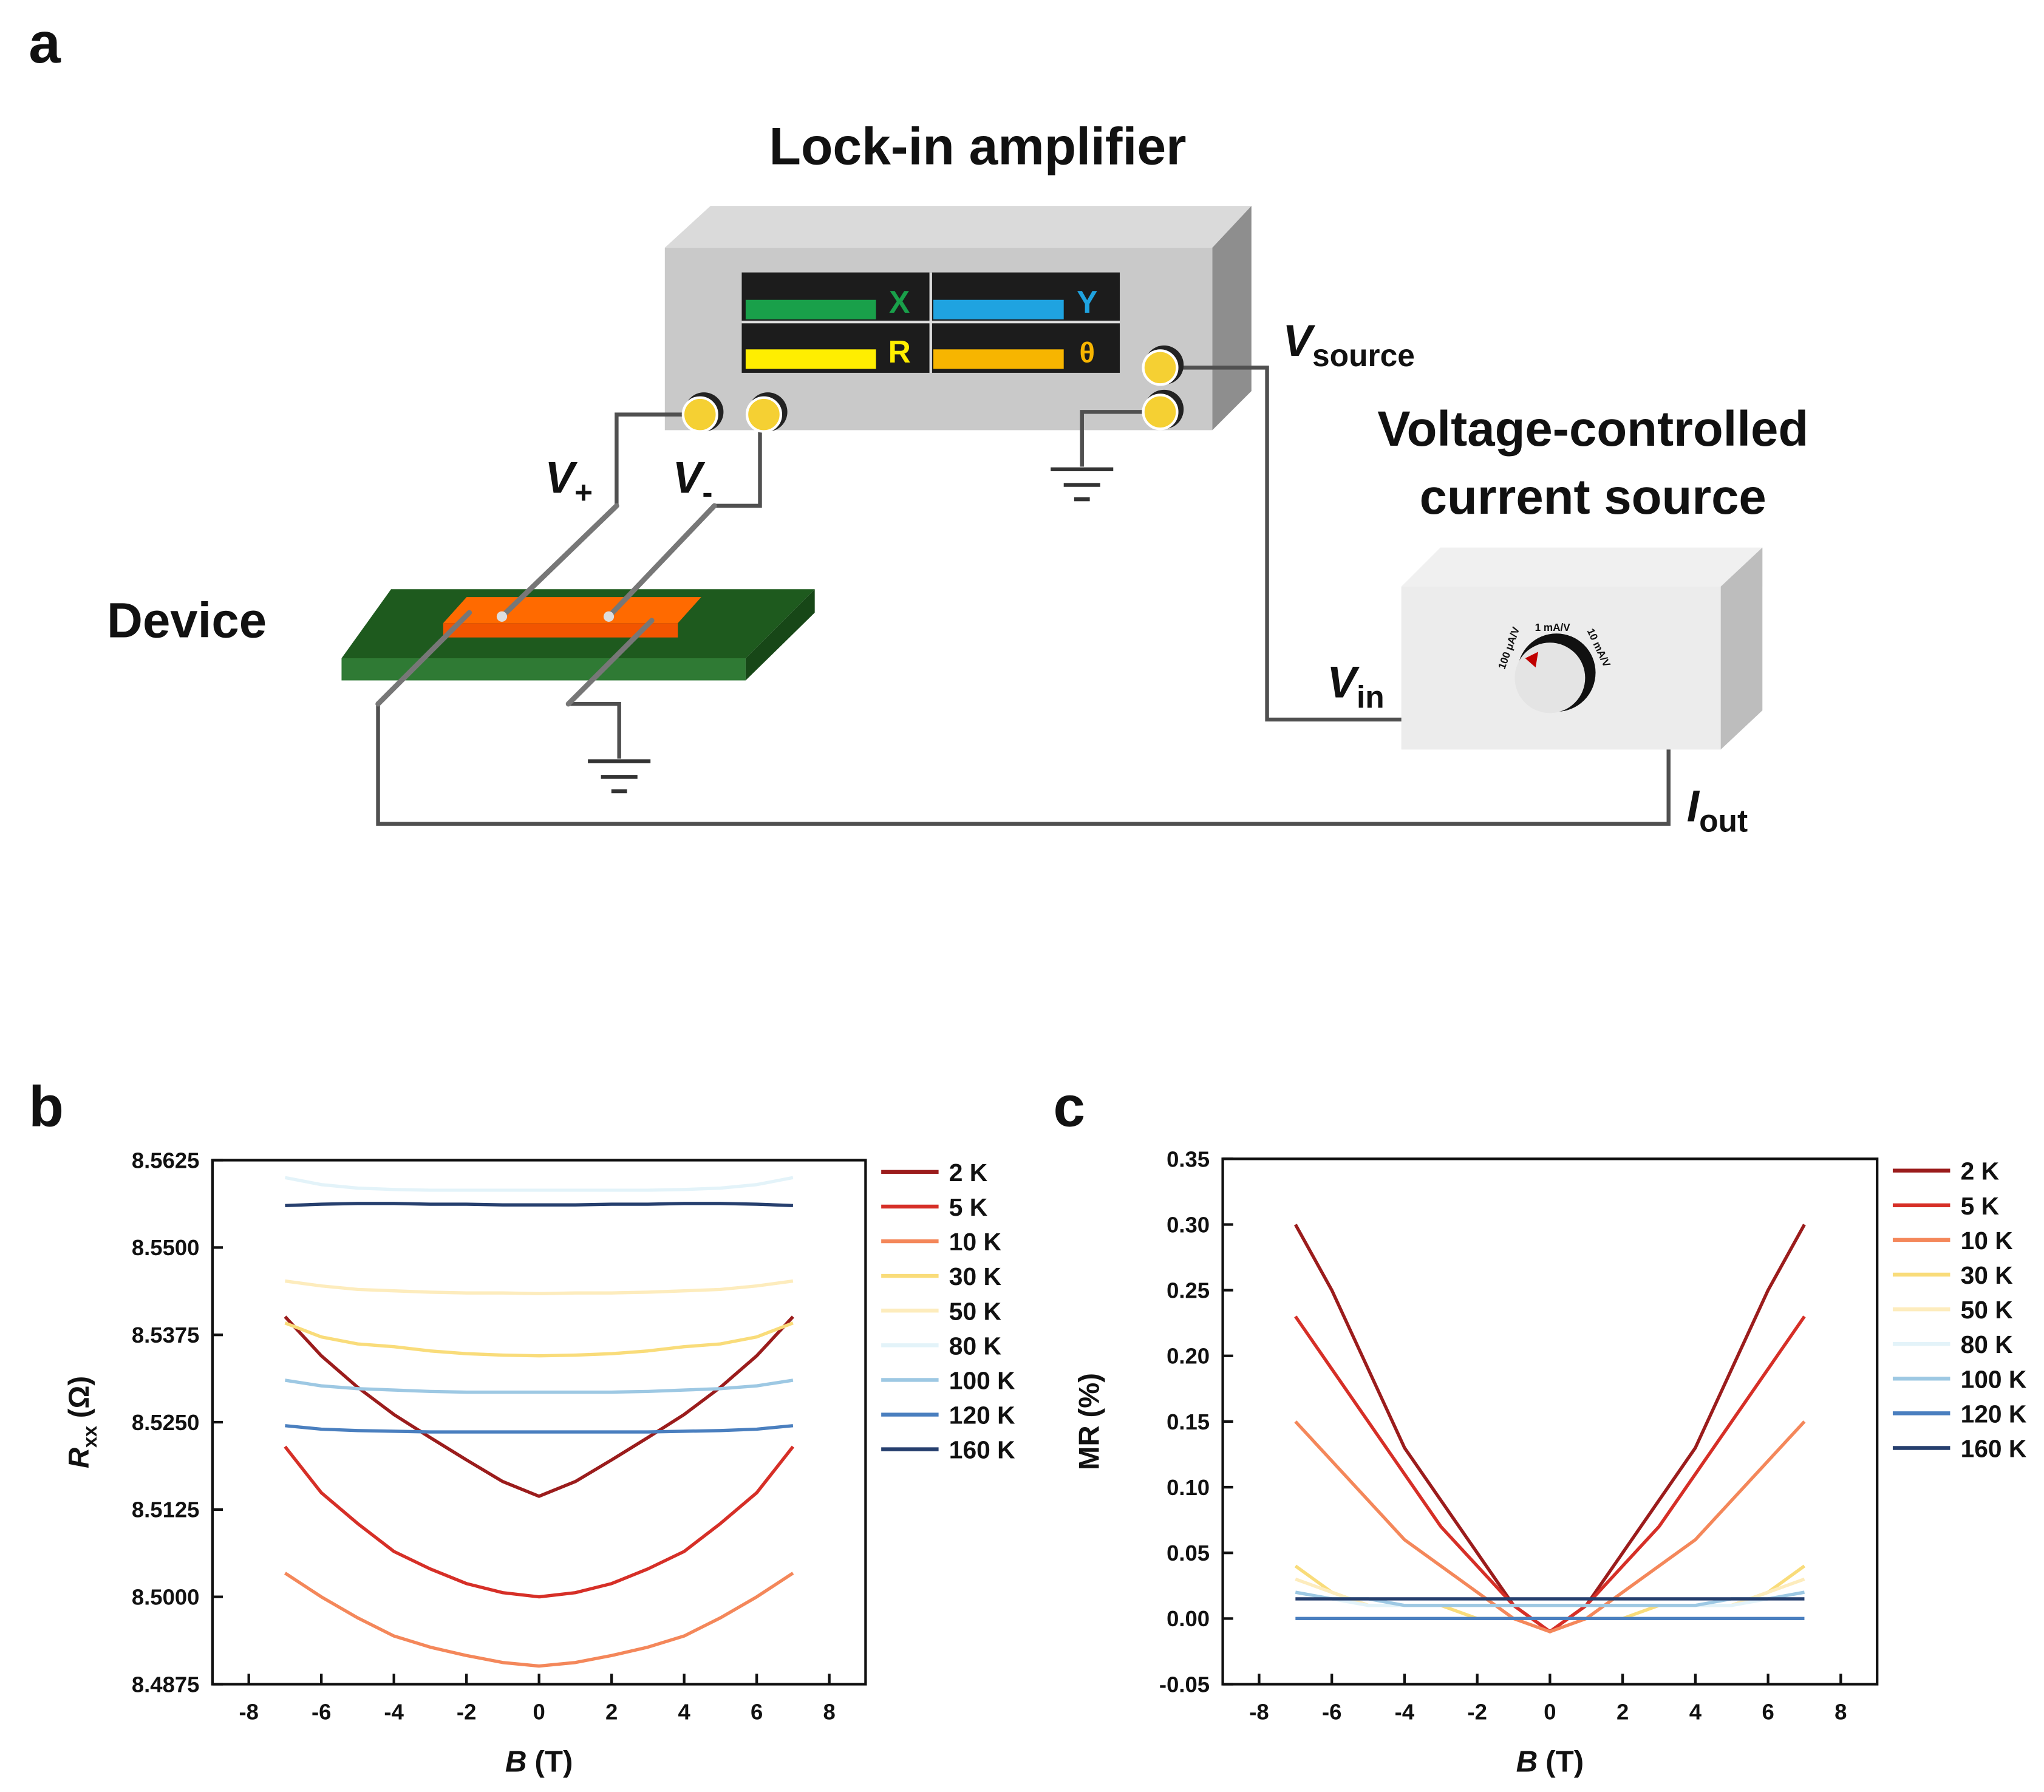  Describe the element at coordinates (502, 616) in the screenshot. I see `contact` at that location.